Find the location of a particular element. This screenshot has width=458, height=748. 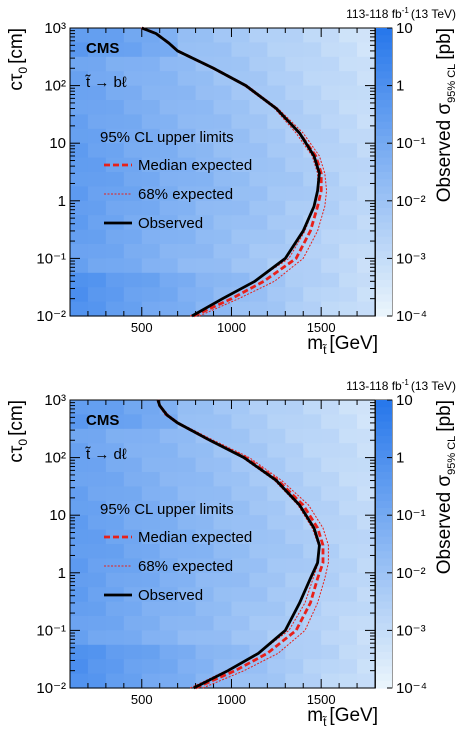

x-tick-label: 1000 is located at coordinates (231, 699).